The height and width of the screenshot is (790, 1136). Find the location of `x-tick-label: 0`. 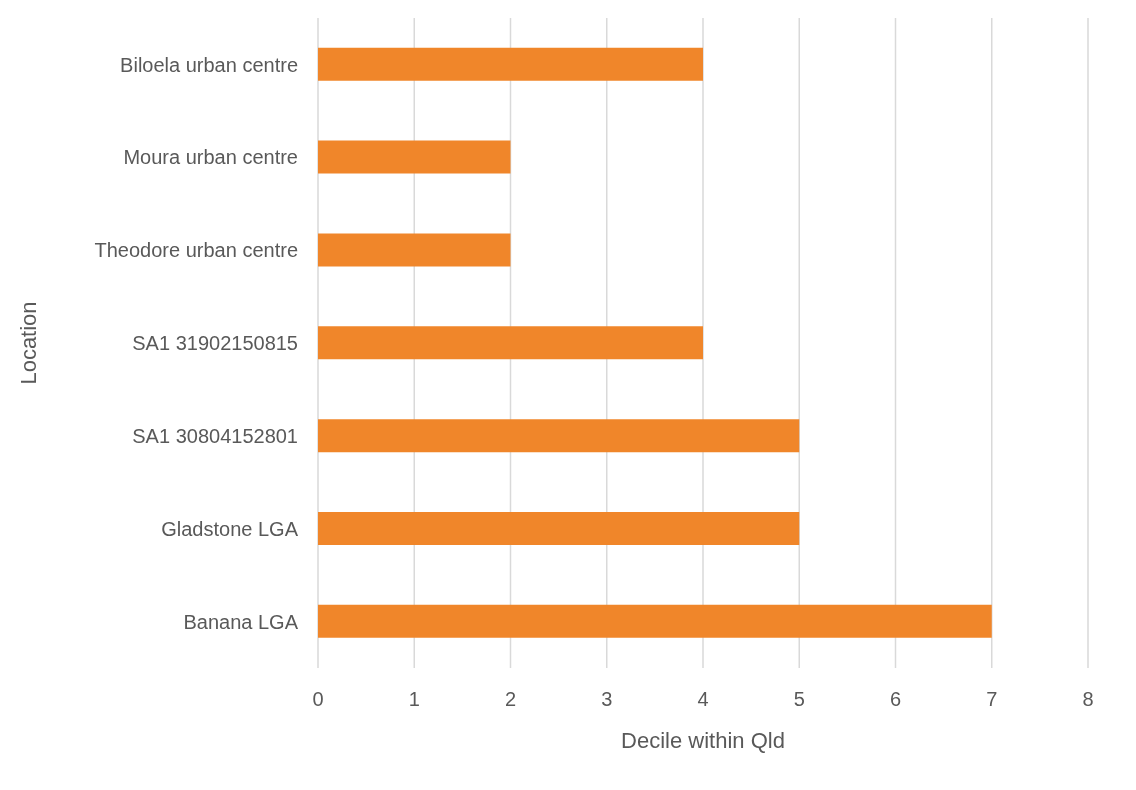

x-tick-label: 0 is located at coordinates (318, 699).